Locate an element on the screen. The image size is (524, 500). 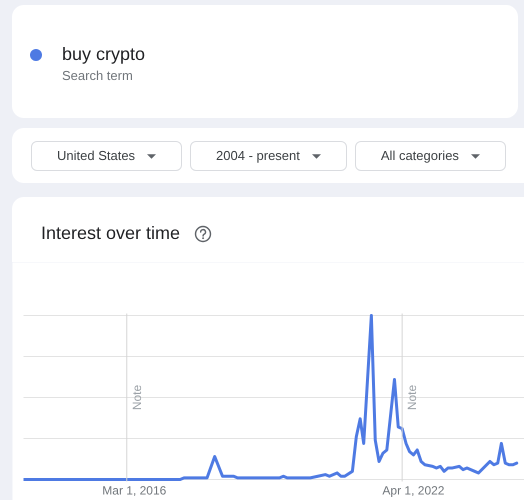
chart-title: Interest over time is located at coordinates (110, 233).